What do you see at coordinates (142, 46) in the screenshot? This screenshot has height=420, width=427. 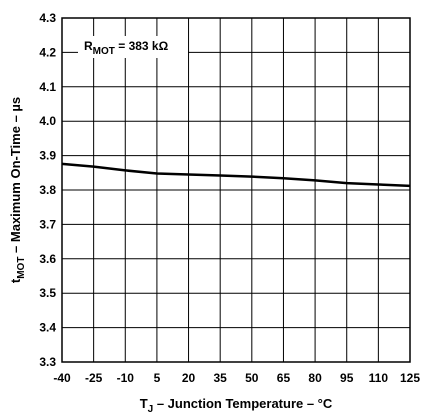 I see `annotation-value: = 383 kΩ` at bounding box center [142, 46].